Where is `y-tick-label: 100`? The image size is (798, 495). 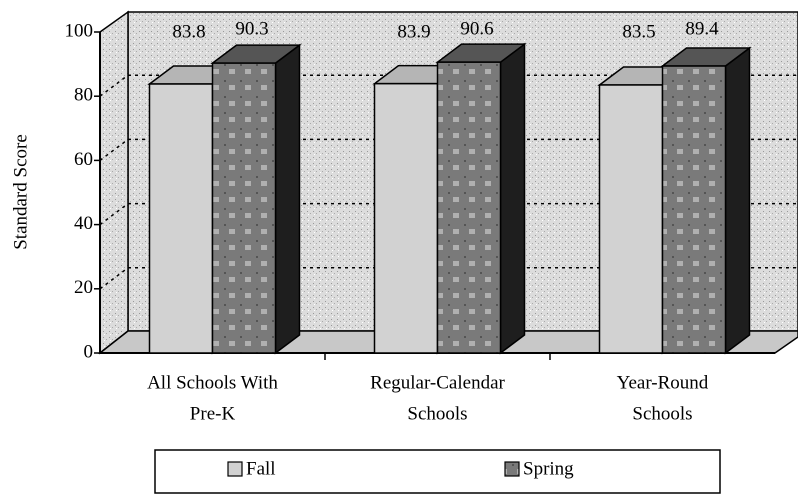
y-tick-label: 100 is located at coordinates (79, 30).